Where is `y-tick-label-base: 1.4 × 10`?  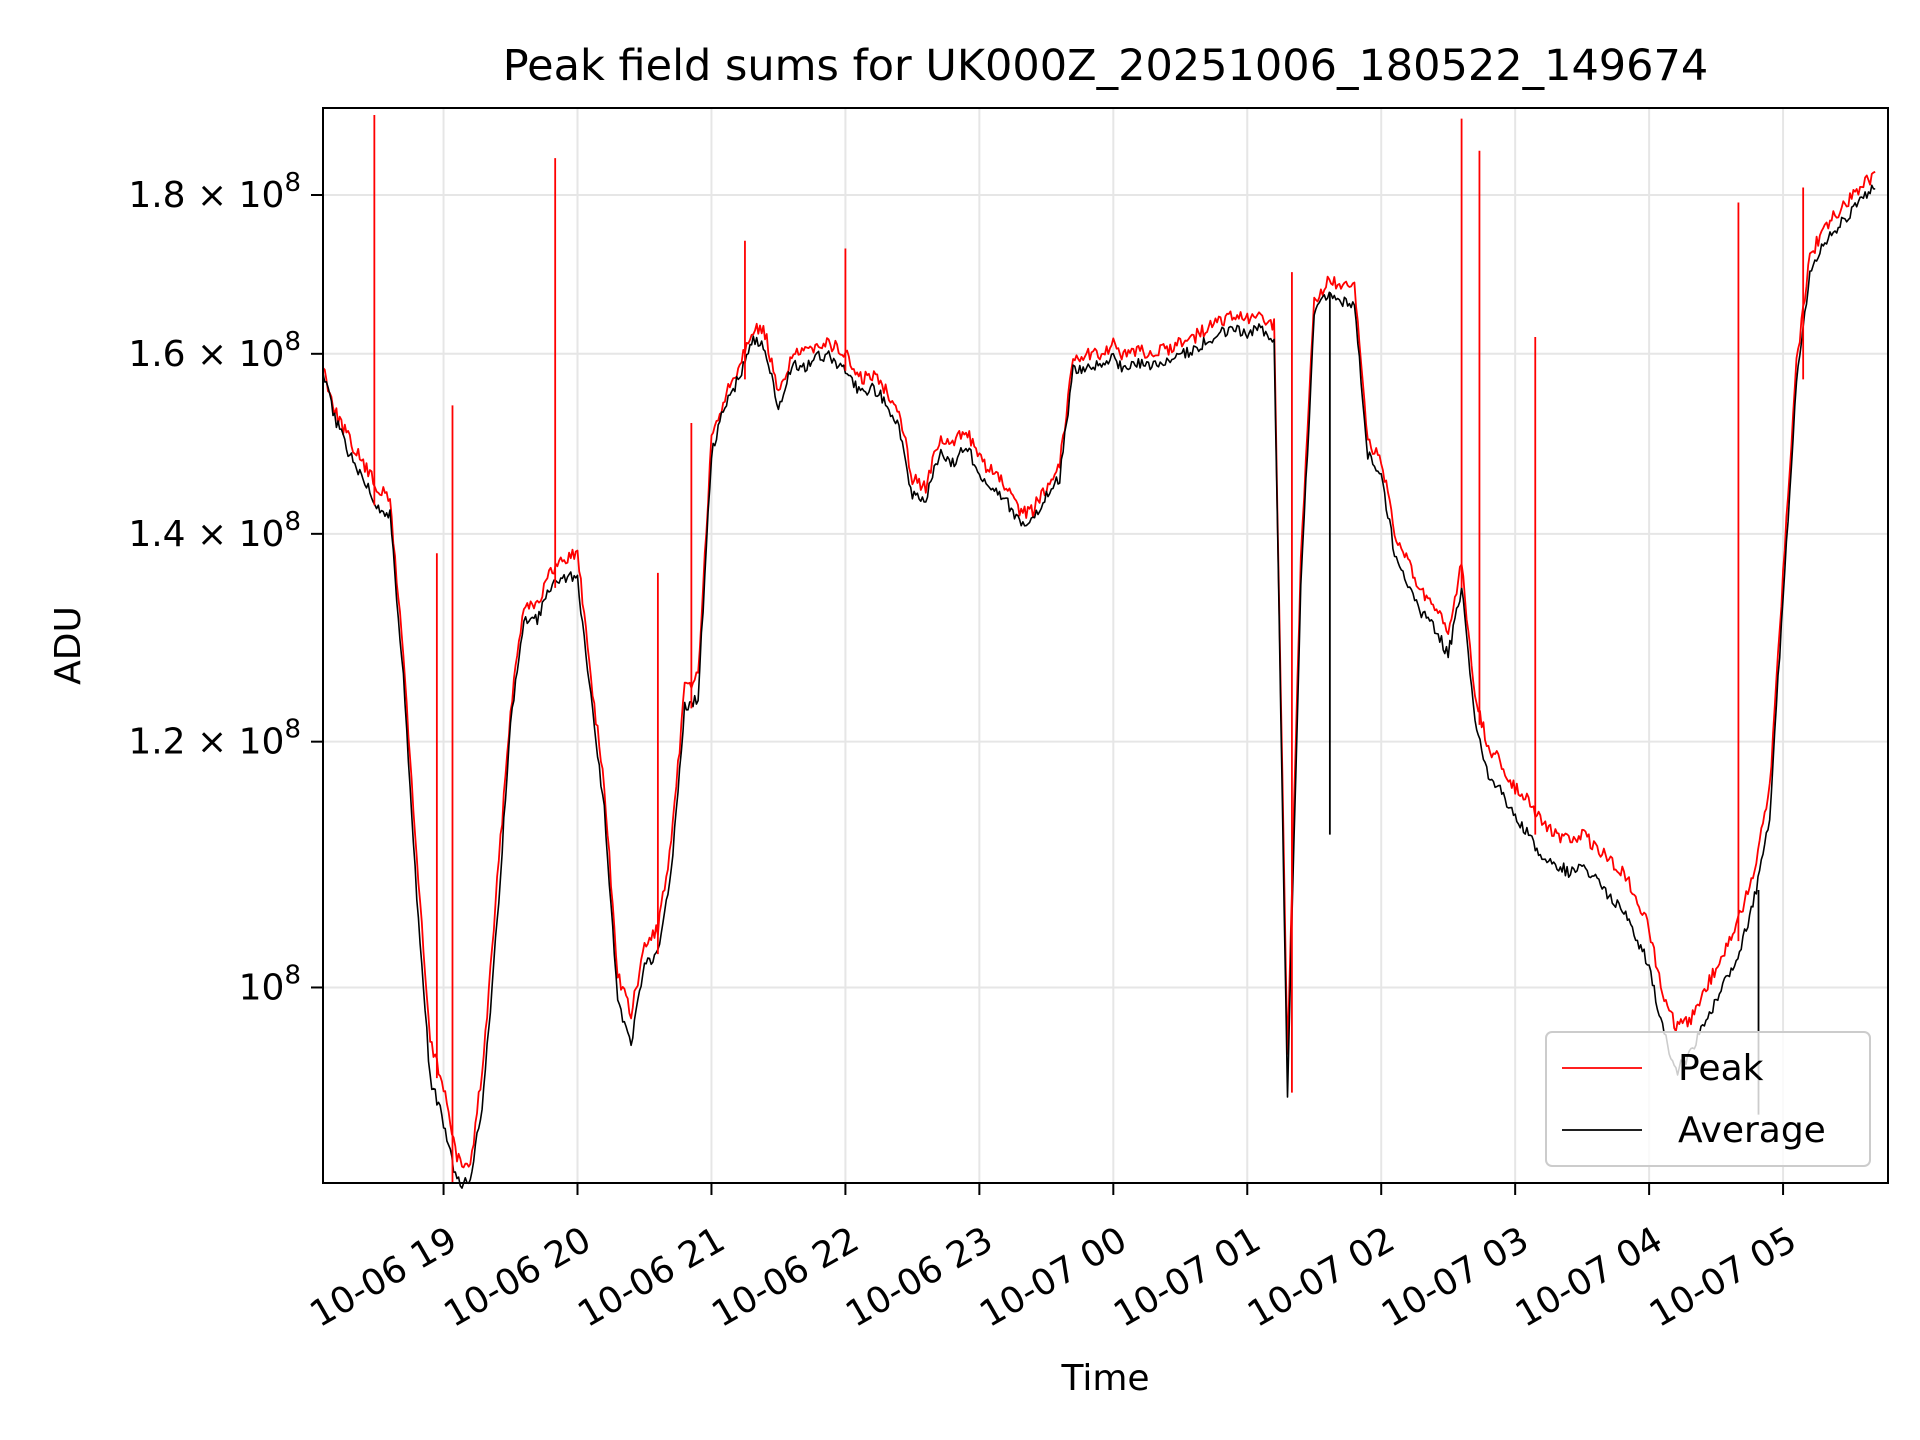 y-tick-label-base: 1.4 × 10 is located at coordinates (206, 534).